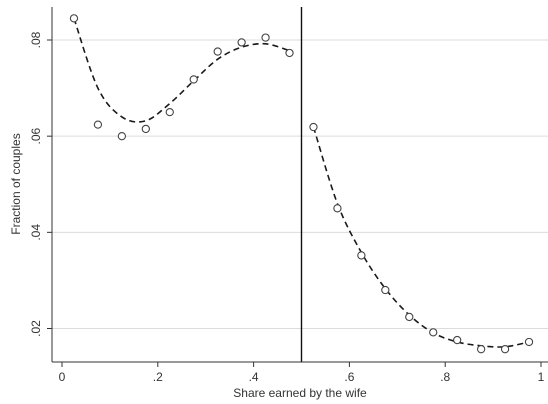  What do you see at coordinates (62, 377) in the screenshot?
I see `x-tick-label: 0` at bounding box center [62, 377].